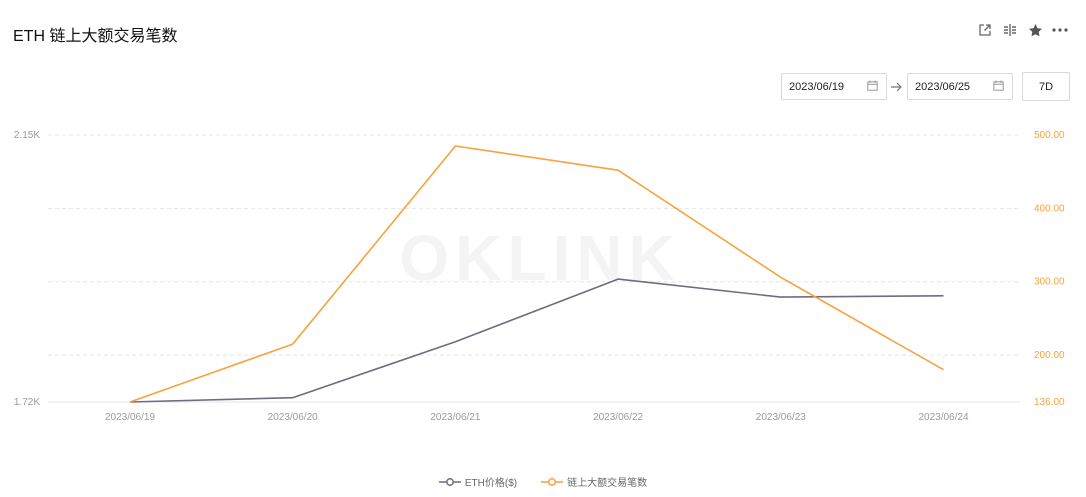 This screenshot has width=1086, height=497. What do you see at coordinates (817, 86) in the screenshot?
I see `start-date-value: 2023/06/19` at bounding box center [817, 86].